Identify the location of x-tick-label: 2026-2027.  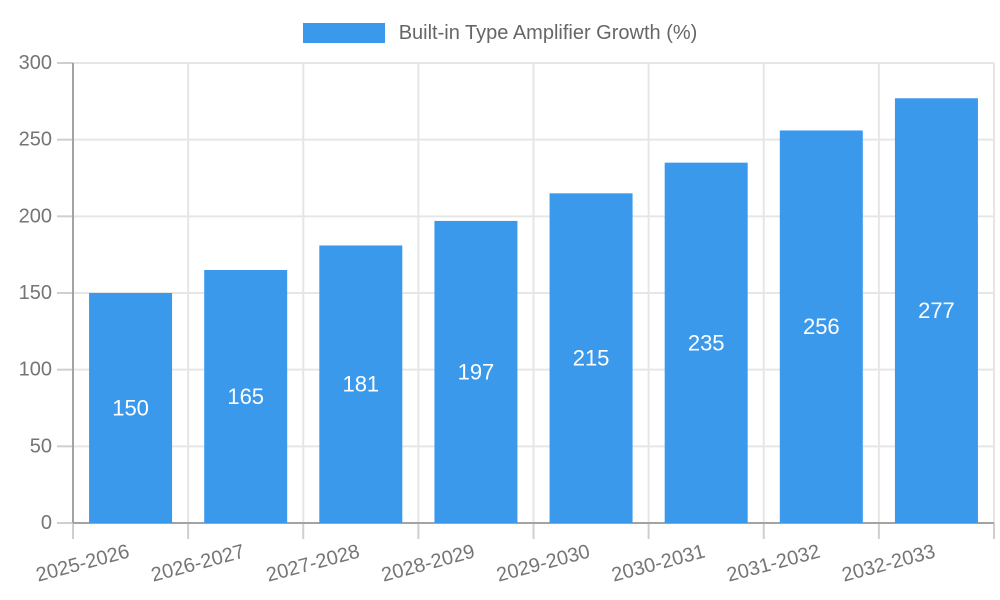
(198, 564).